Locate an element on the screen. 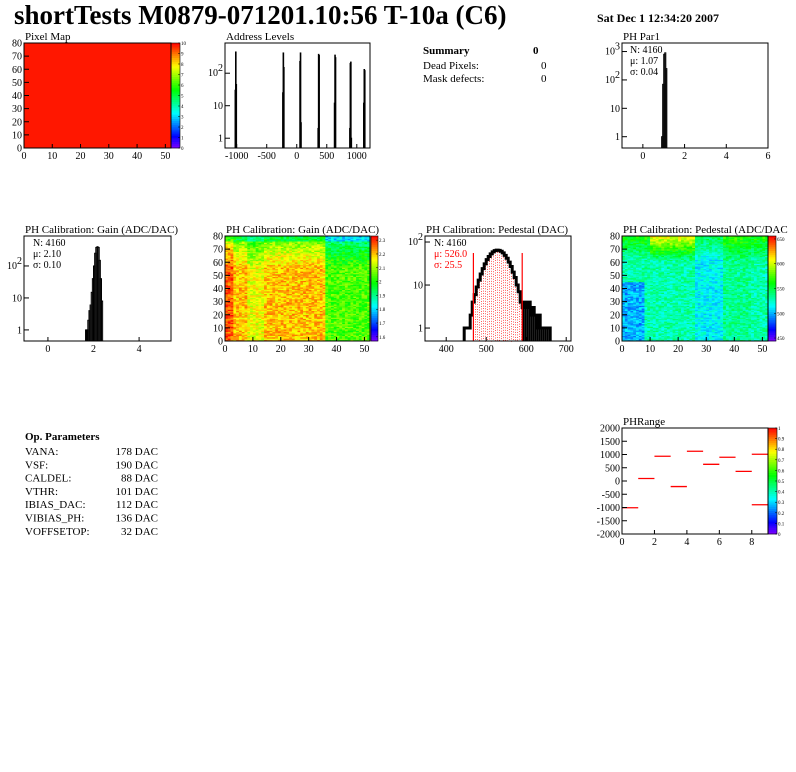 The width and height of the screenshot is (796, 772). histogram-bin is located at coordinates (666, 108).